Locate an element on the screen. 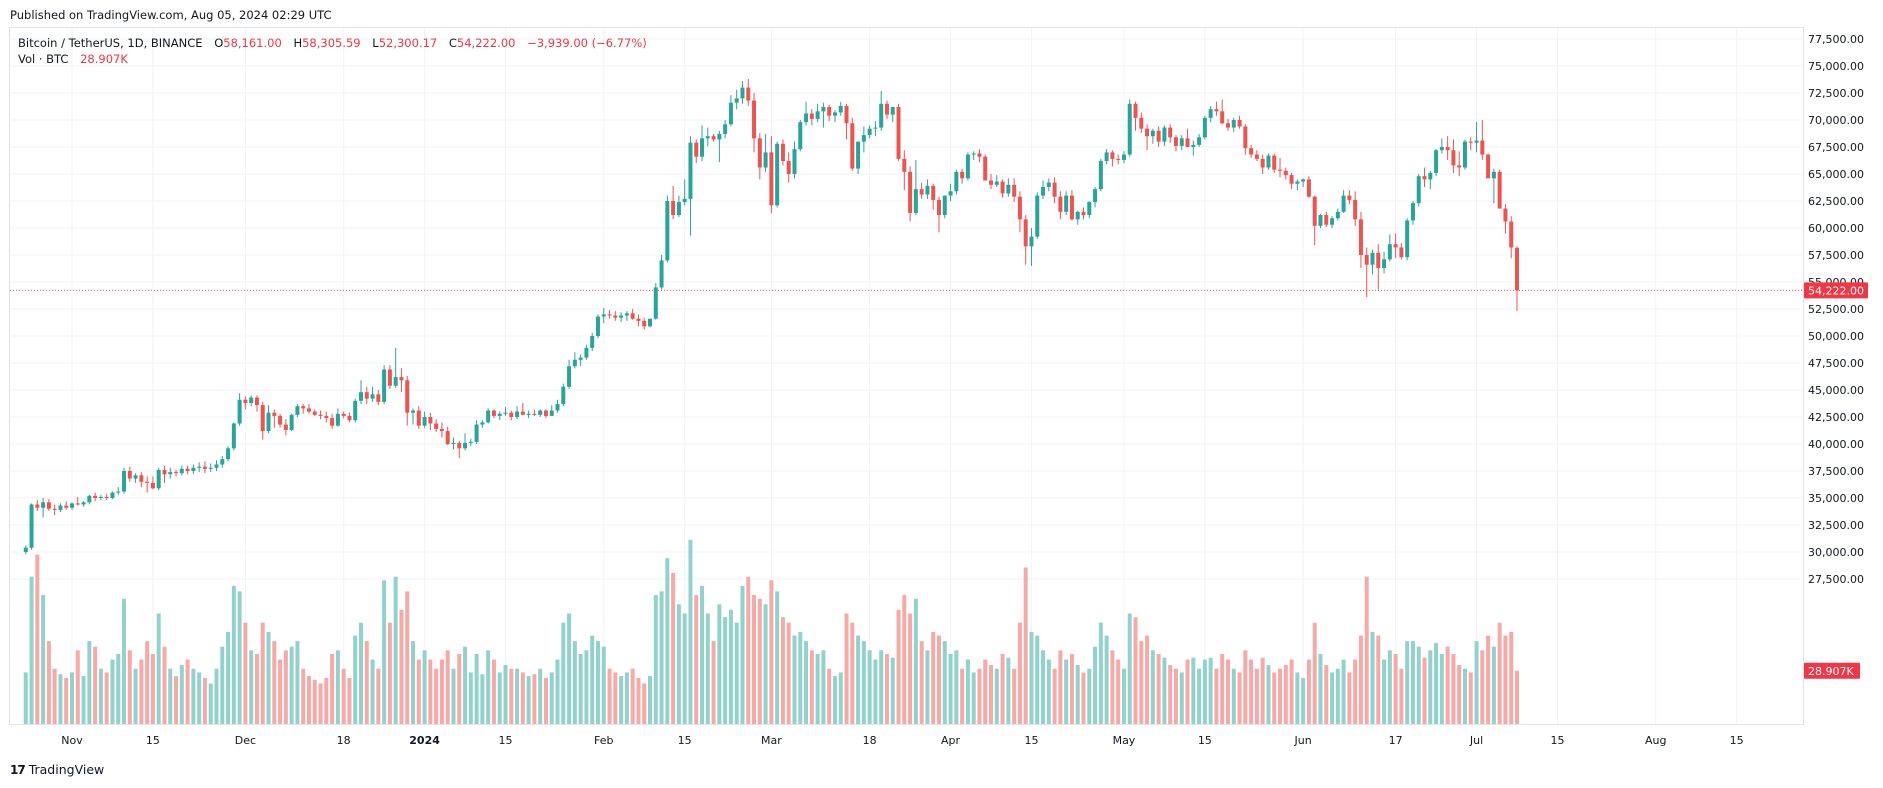  time-tick-label: 15 is located at coordinates (1557, 740).